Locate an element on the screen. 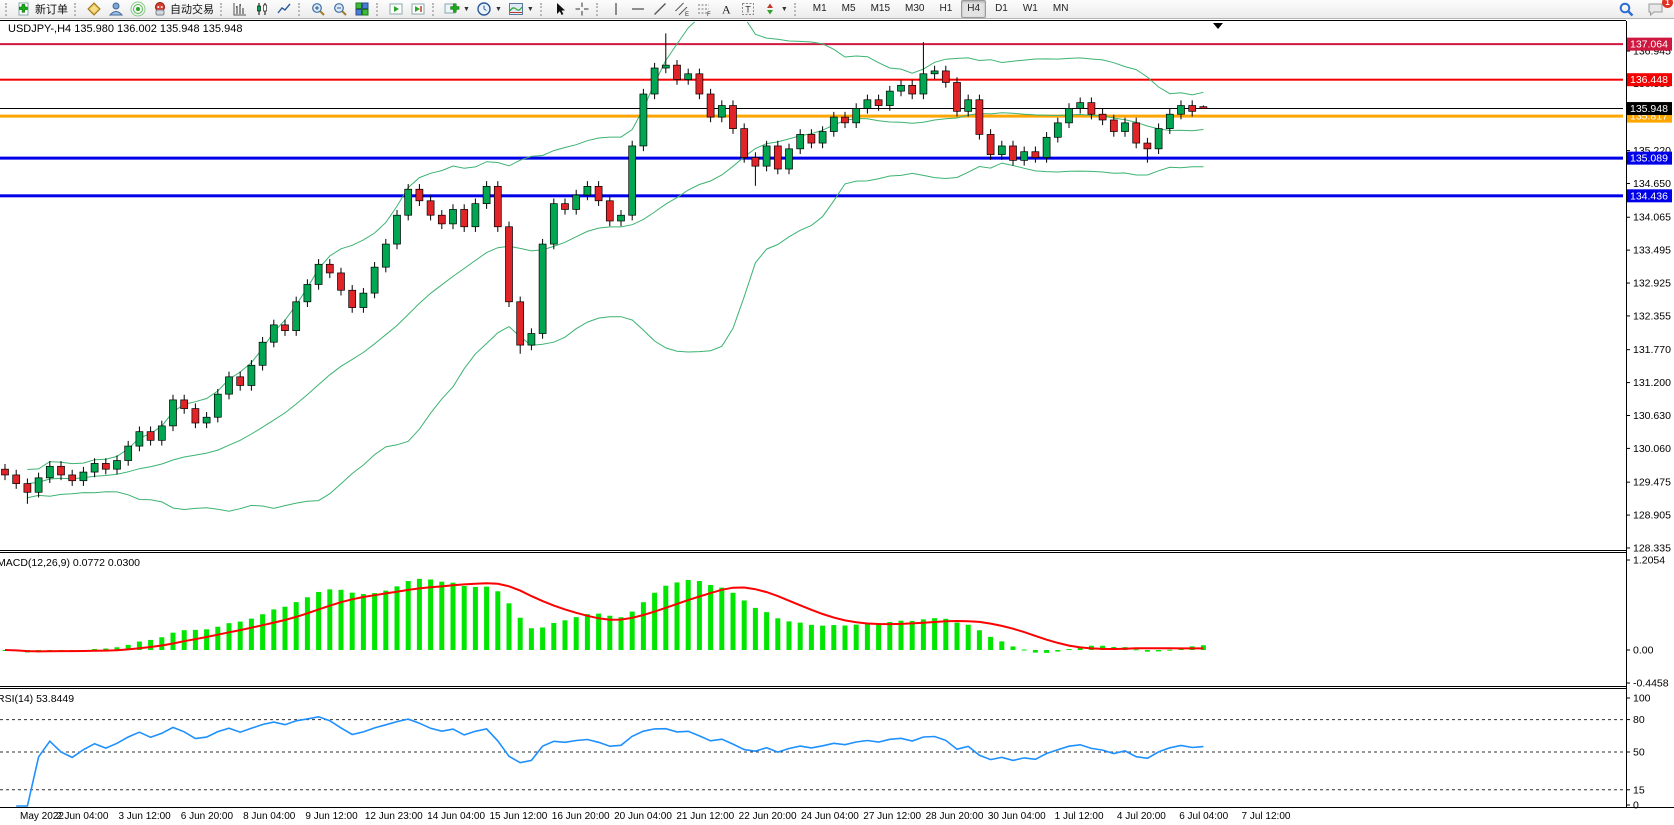  text-label-button: T is located at coordinates (748, 9).